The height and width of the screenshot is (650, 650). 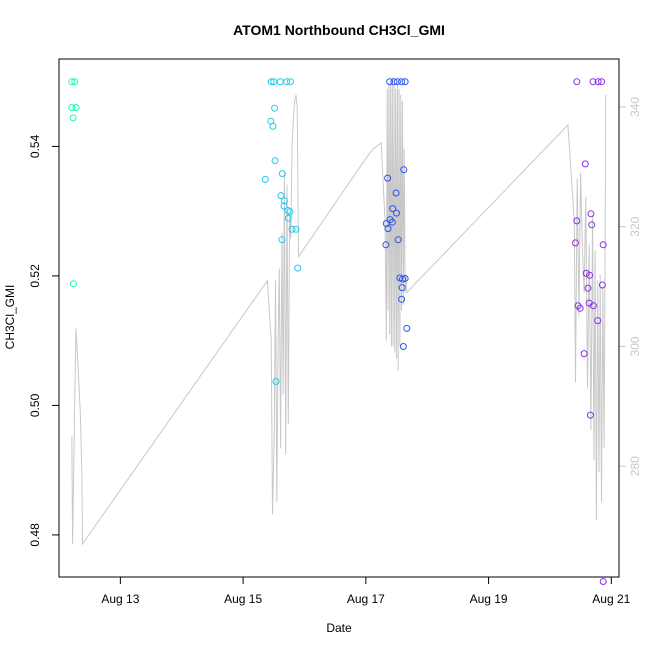 What do you see at coordinates (489, 599) in the screenshot?
I see `x-tick-label: Aug 19` at bounding box center [489, 599].